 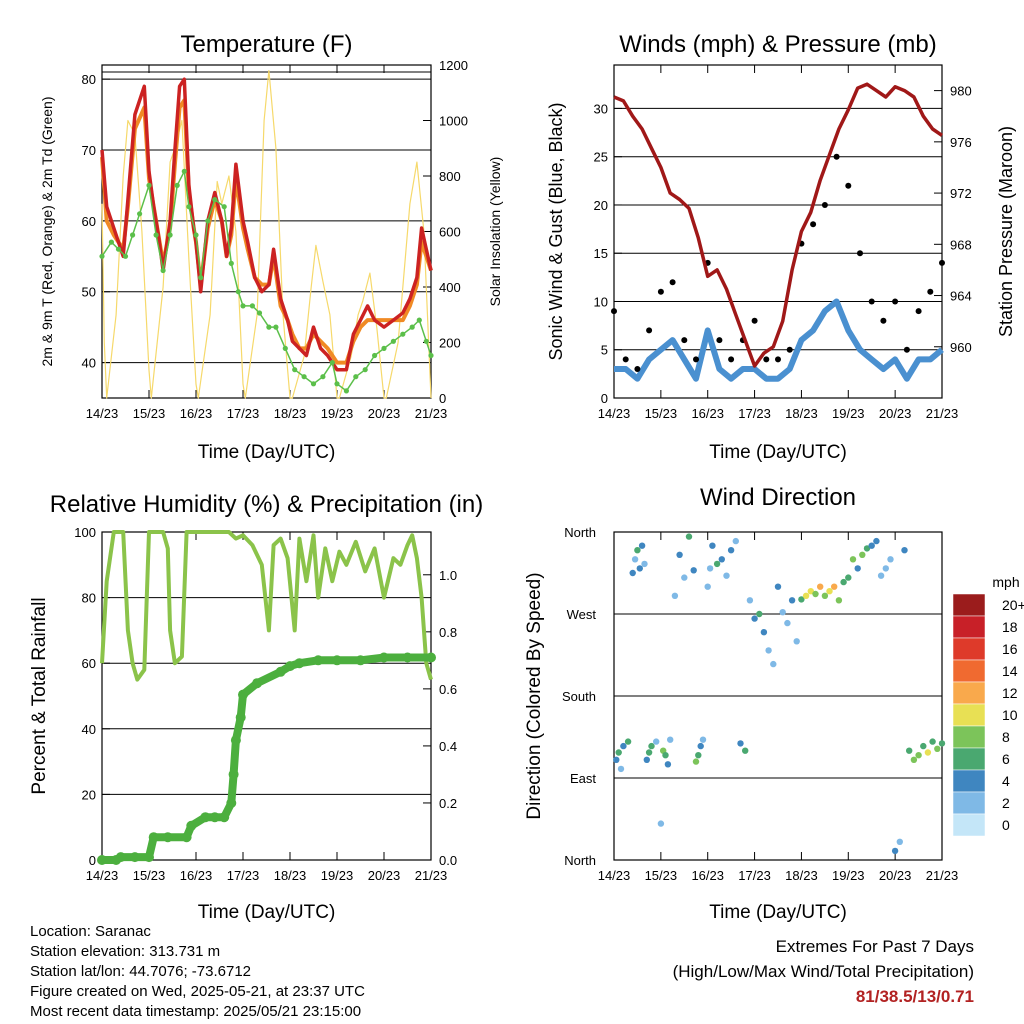 I want to click on rh_precip-x-tick-label: 14/23, so click(x=102, y=875).